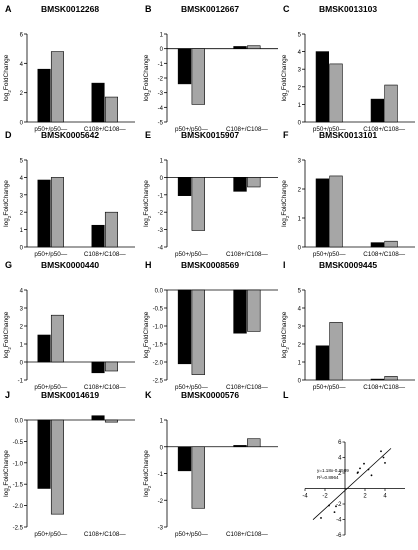 The image size is (418, 550). I want to click on fit-line, so click(352, 484).